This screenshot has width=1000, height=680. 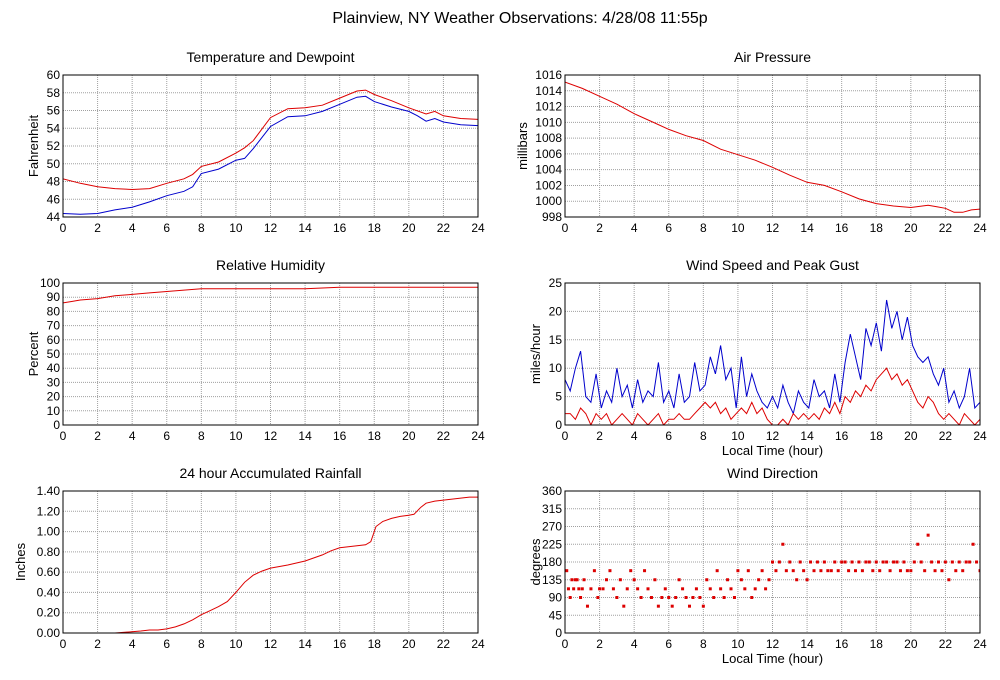 I want to click on y-axis-label: degrees, so click(x=535, y=561).